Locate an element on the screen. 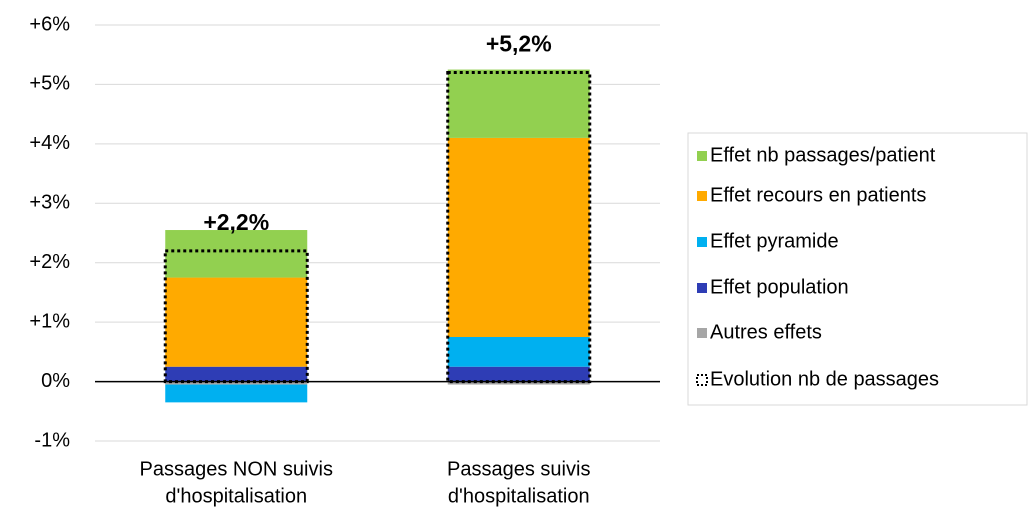 Image resolution: width=1031 pixels, height=515 pixels. legend-label: Effet population is located at coordinates (779, 287).